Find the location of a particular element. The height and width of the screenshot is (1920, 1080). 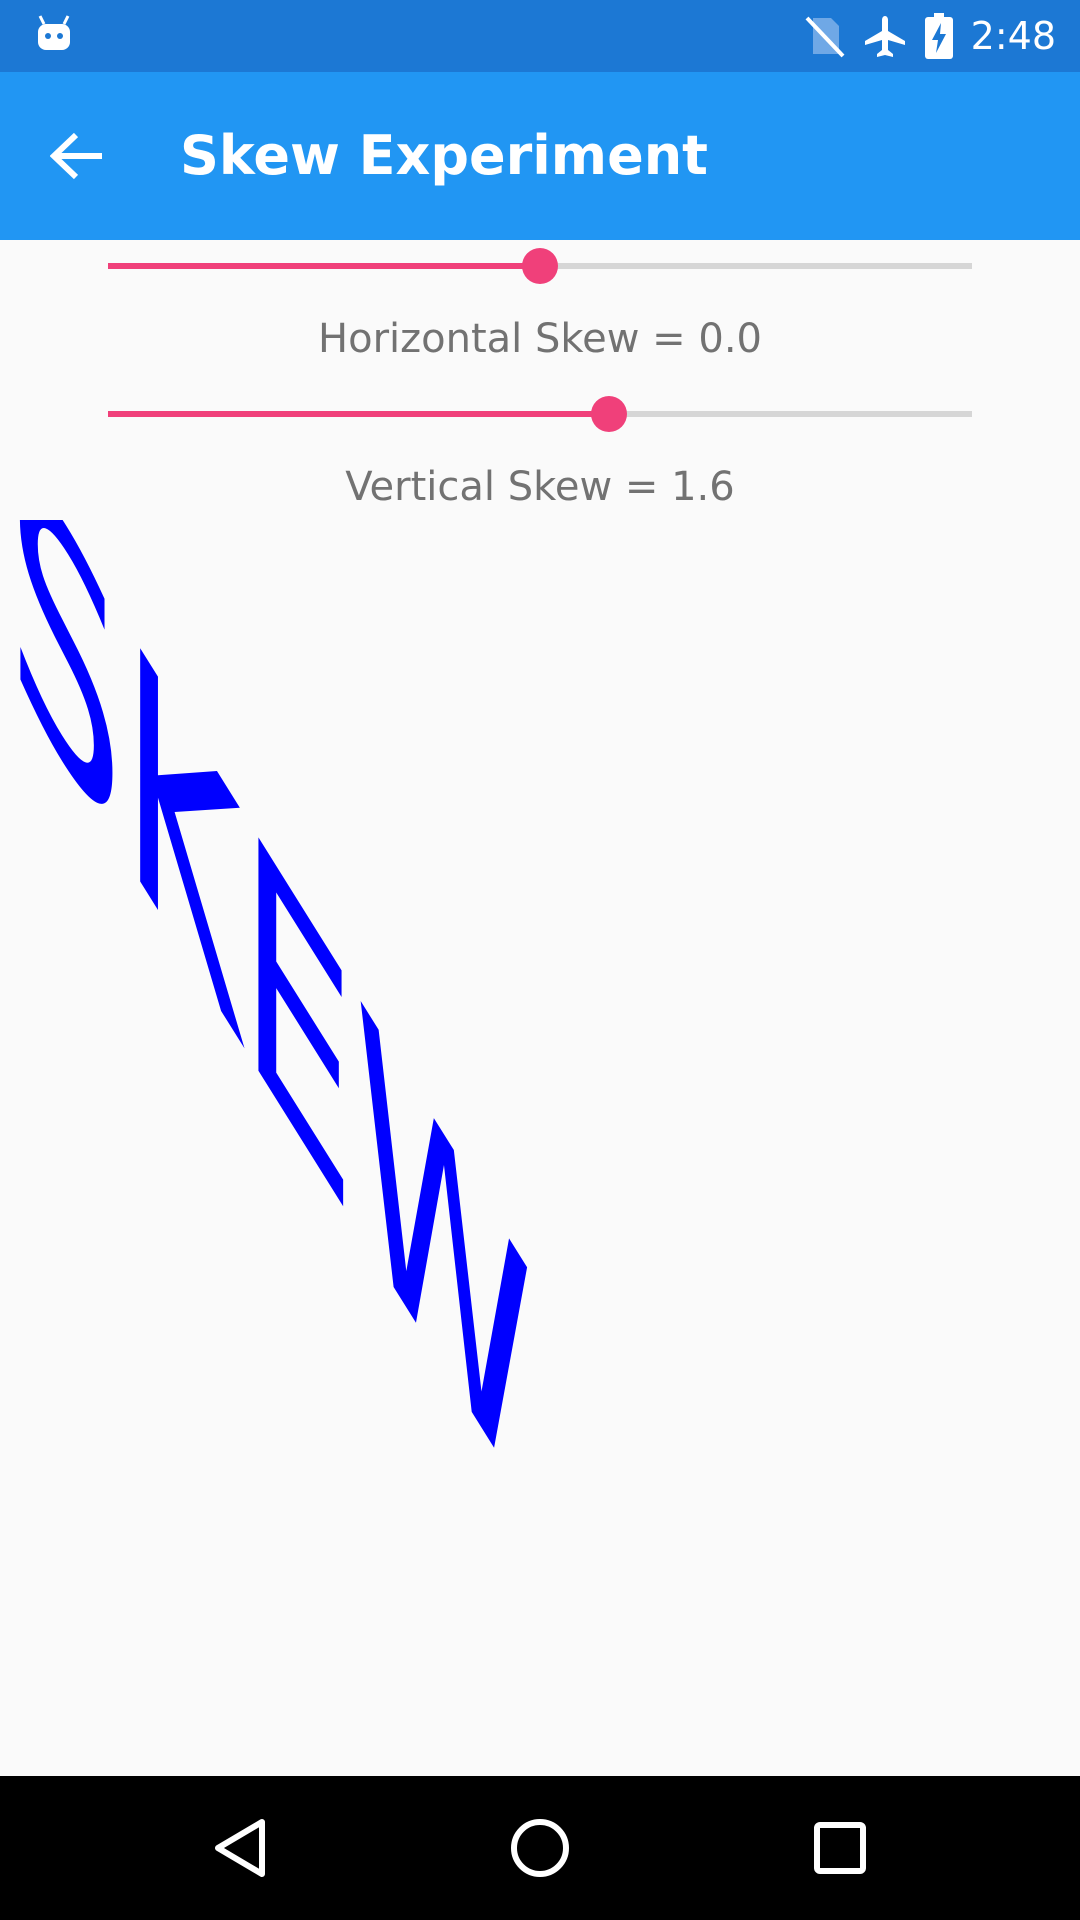

status-time: 2:48 is located at coordinates (1013, 36).